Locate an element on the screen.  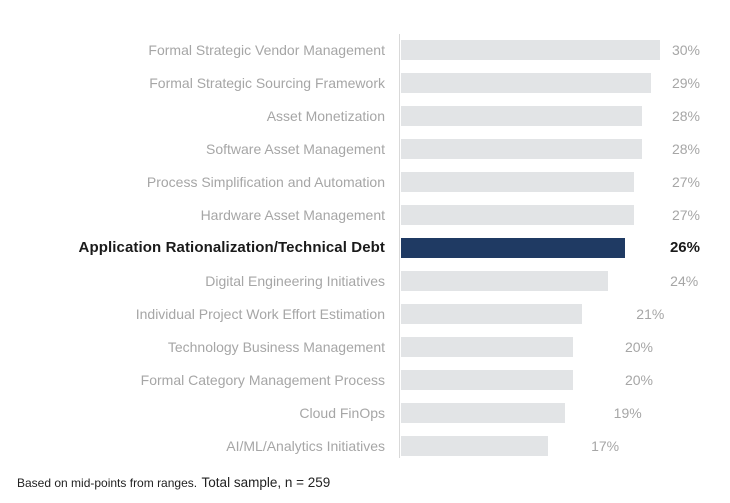
bar-row: Formal Strategic Vendor Management 30% is located at coordinates (365, 50).